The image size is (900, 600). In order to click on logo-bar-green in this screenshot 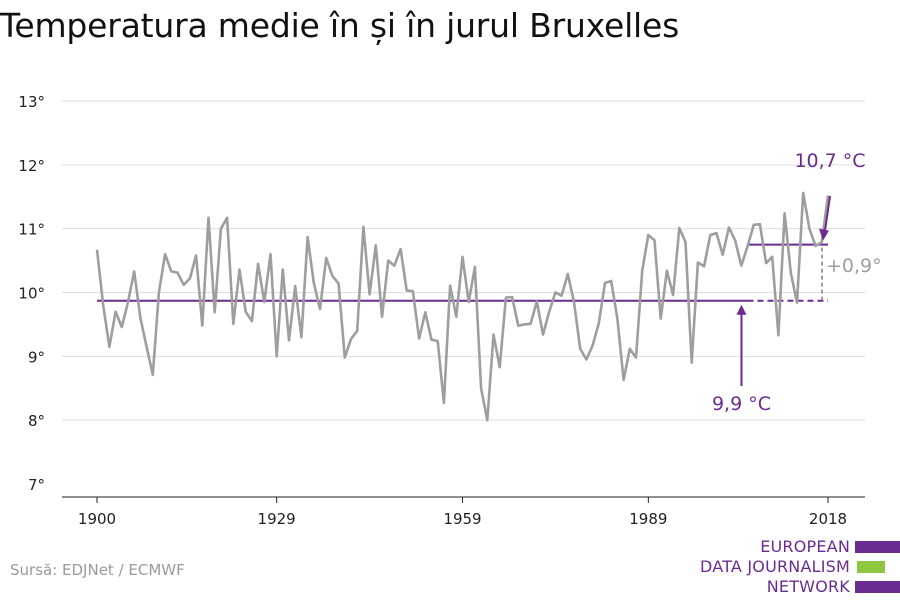, I will do `click(871, 567)`.